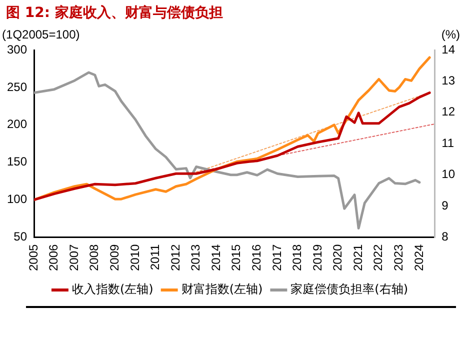  Describe the element at coordinates (135, 258) in the screenshot. I see `x-tick-label: 2010` at that location.